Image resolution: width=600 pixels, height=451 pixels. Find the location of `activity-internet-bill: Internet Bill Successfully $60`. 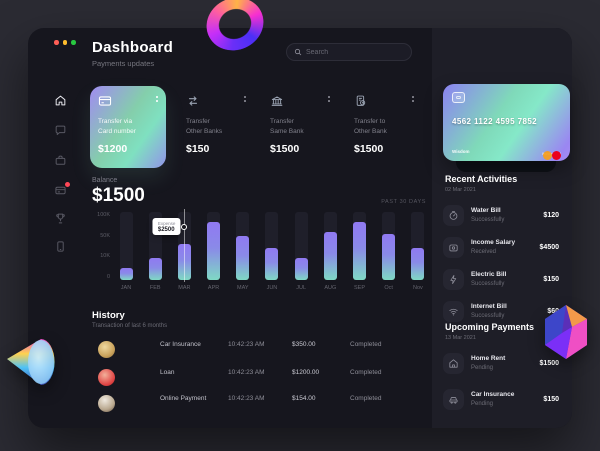

activity-internet-bill: Internet Bill Successfully $60 is located at coordinates (501, 311).